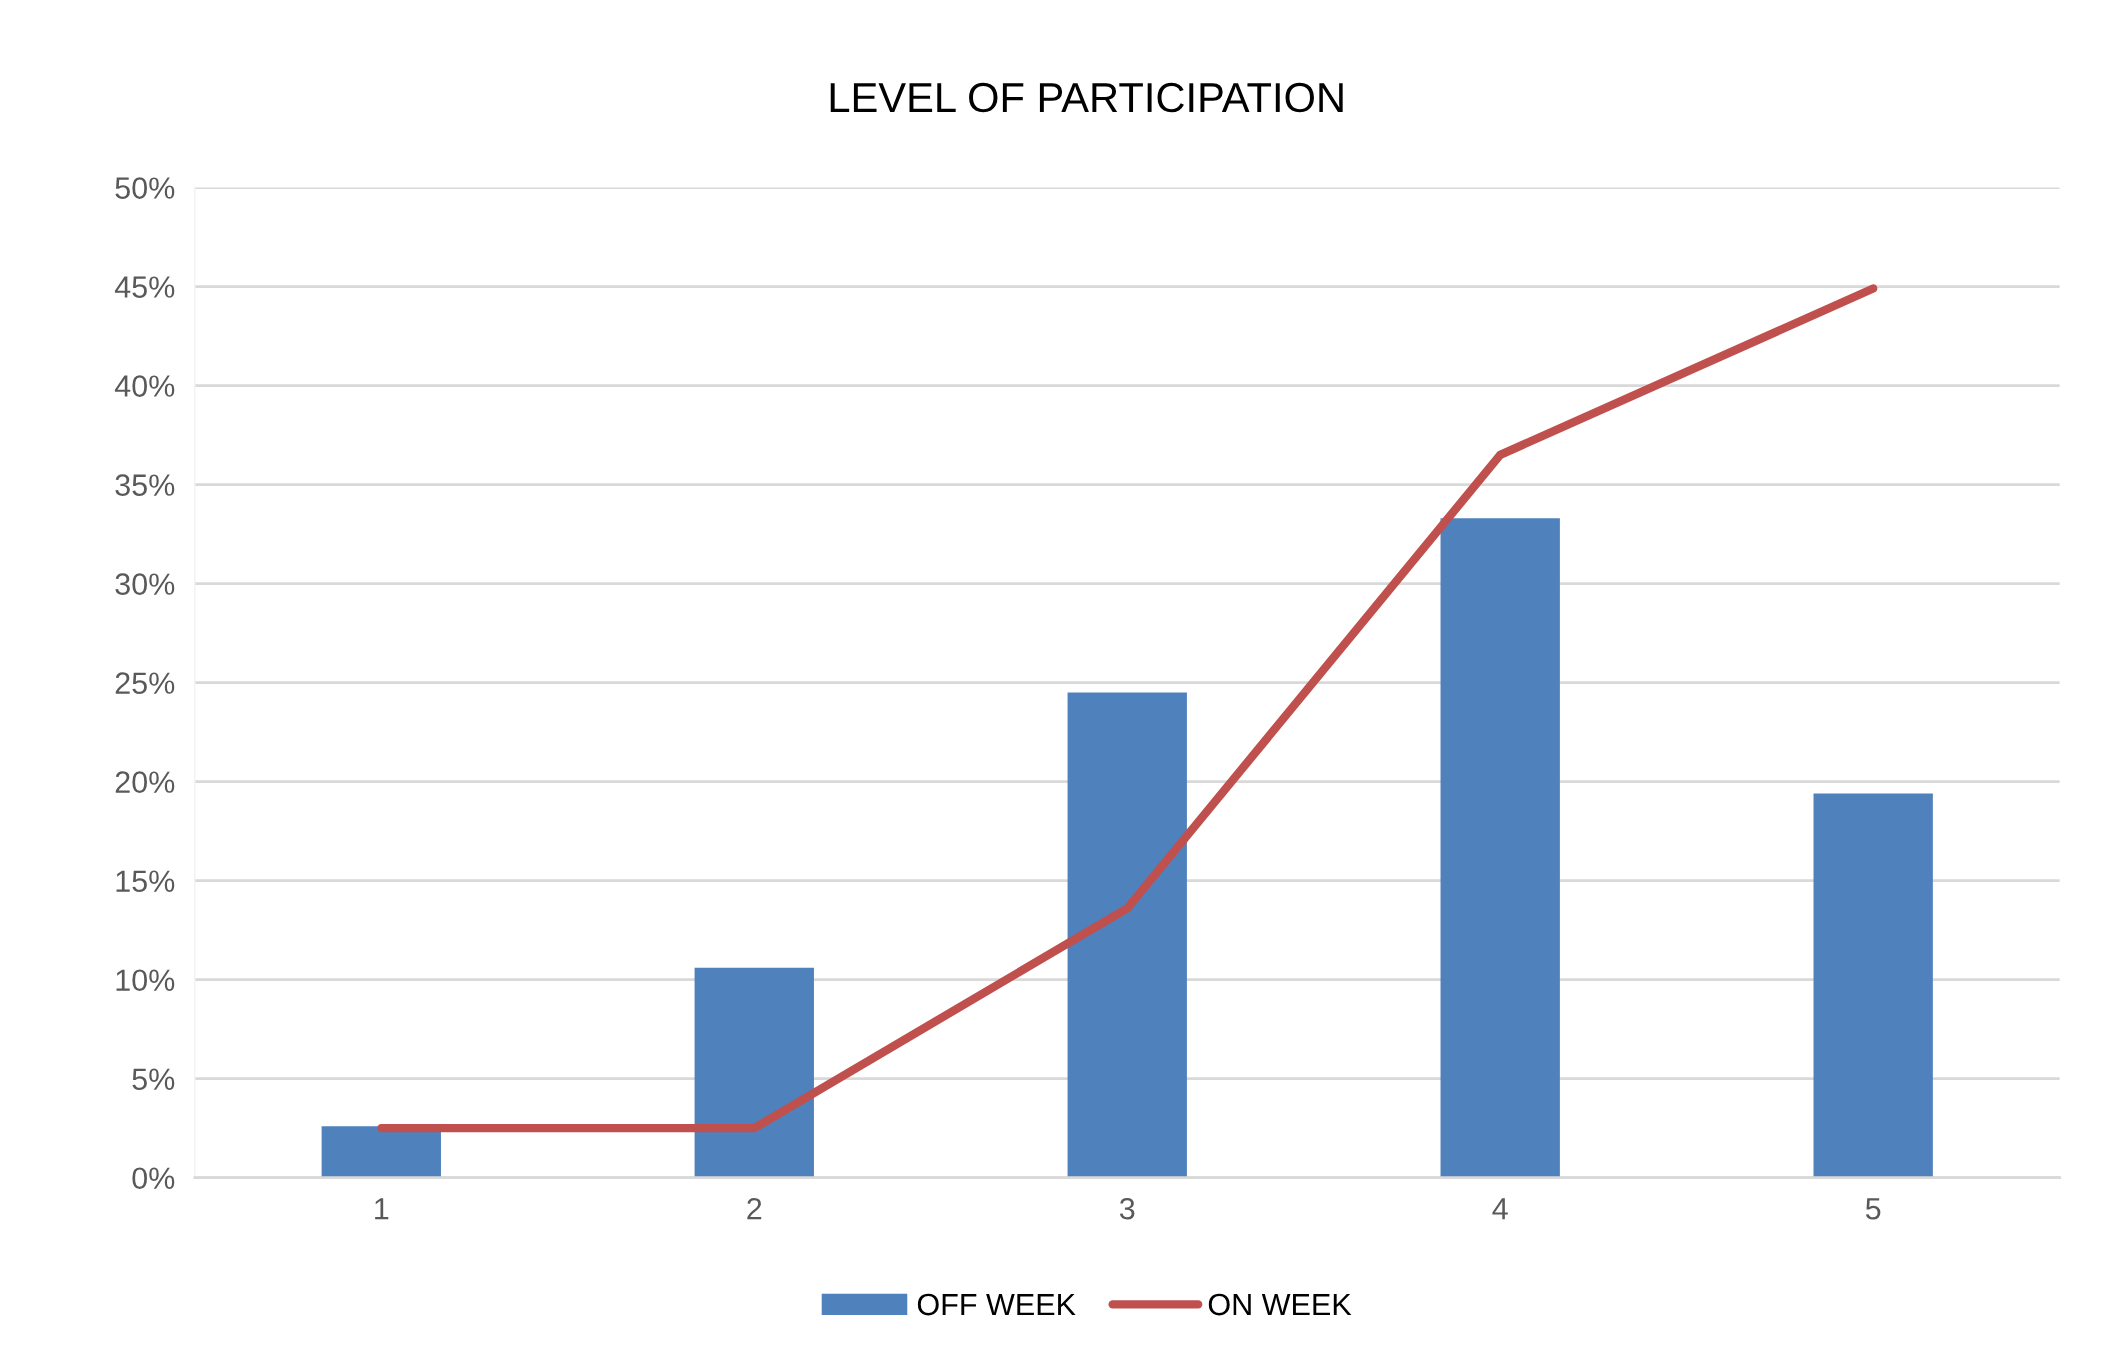  I want to click on legend-label: ON WEEK, so click(1280, 1304).